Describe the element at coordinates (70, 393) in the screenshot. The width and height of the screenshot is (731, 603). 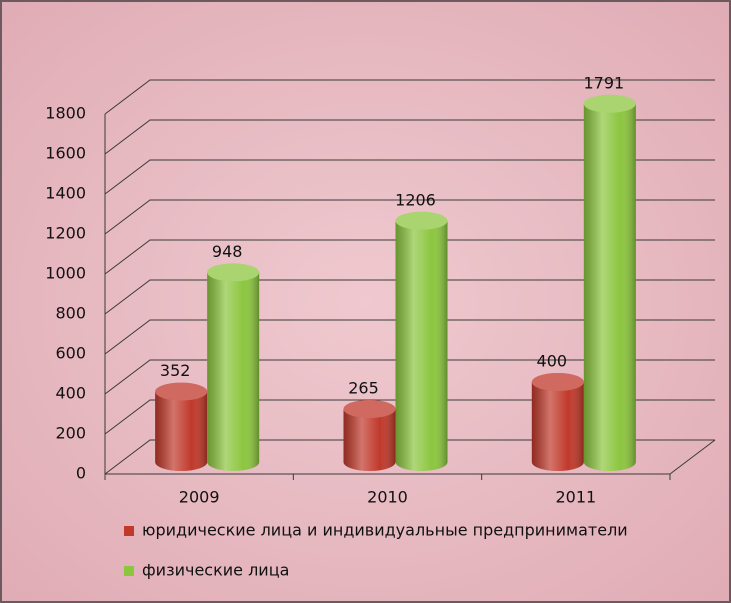
I see `y-tick-label: 400` at that location.